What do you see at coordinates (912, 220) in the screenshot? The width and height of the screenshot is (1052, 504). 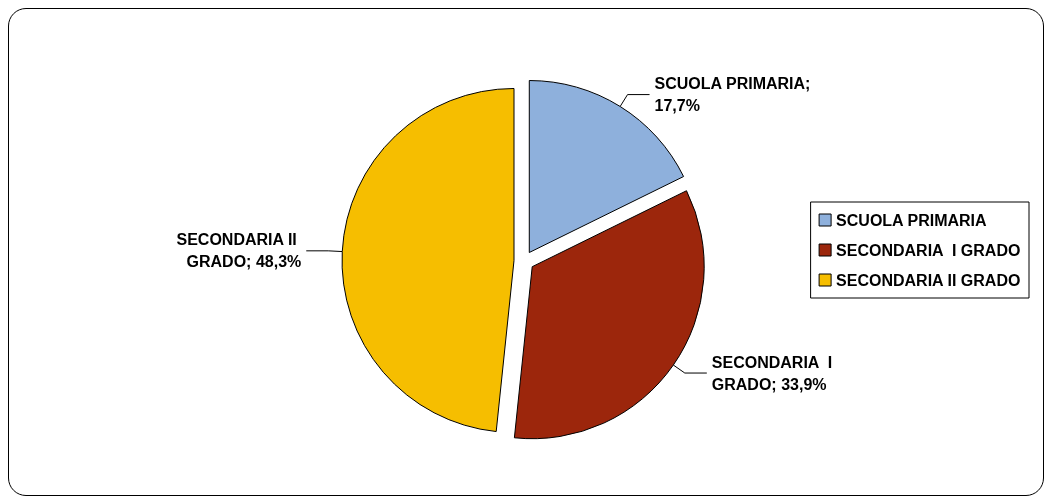 I see `legend-label: SCUOLA PRIMARIA` at bounding box center [912, 220].